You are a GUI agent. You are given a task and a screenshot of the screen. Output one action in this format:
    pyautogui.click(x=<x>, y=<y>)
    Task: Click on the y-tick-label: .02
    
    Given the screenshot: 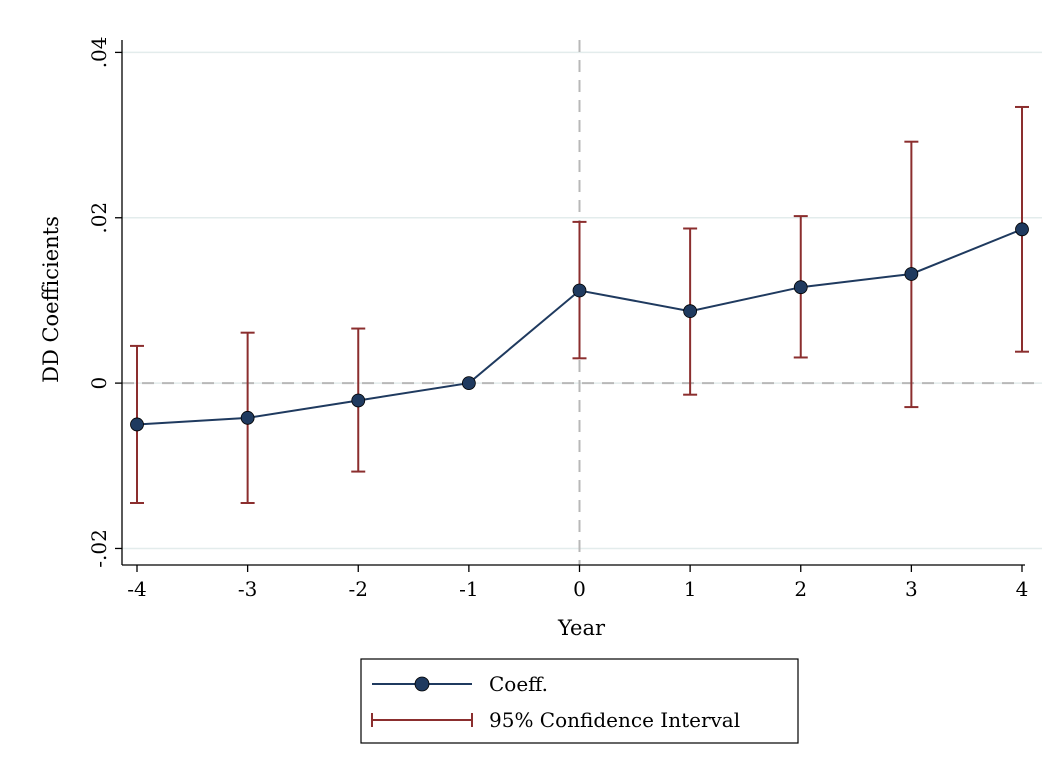 What is the action you would take?
    pyautogui.click(x=99, y=218)
    